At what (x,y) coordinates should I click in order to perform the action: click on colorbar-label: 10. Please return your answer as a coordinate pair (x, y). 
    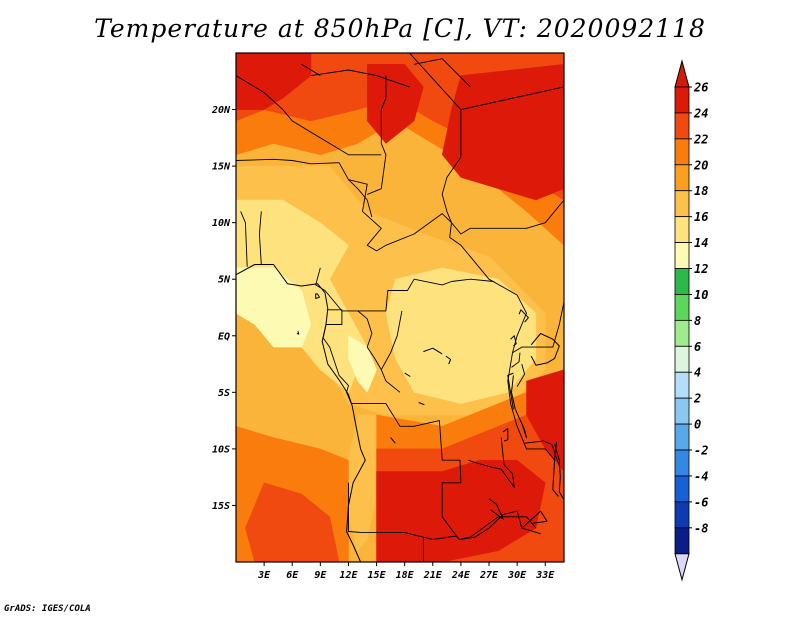
    Looking at the image, I should click on (701, 295).